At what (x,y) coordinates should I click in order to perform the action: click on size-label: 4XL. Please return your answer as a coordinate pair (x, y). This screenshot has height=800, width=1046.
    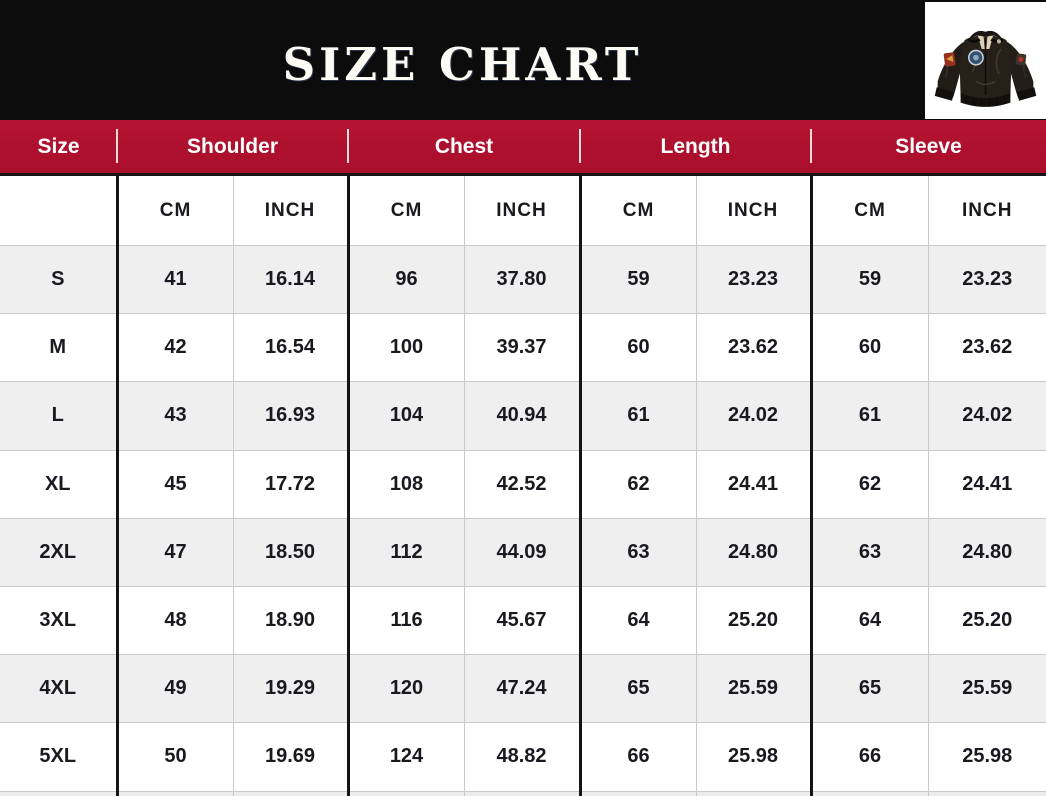
    Looking at the image, I should click on (58, 689).